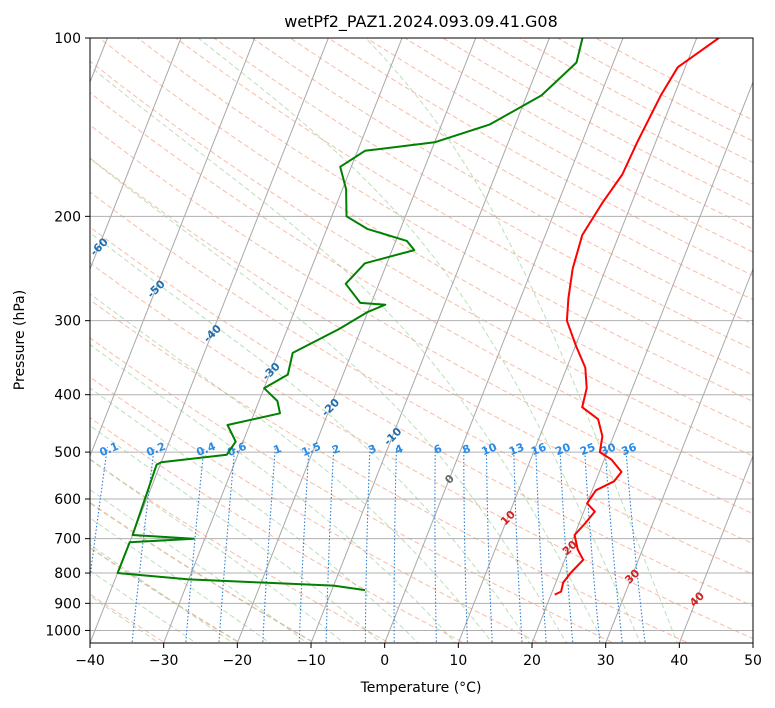 The image size is (775, 708). Describe the element at coordinates (238, 661) in the screenshot. I see `x-tick-label: −20` at that location.